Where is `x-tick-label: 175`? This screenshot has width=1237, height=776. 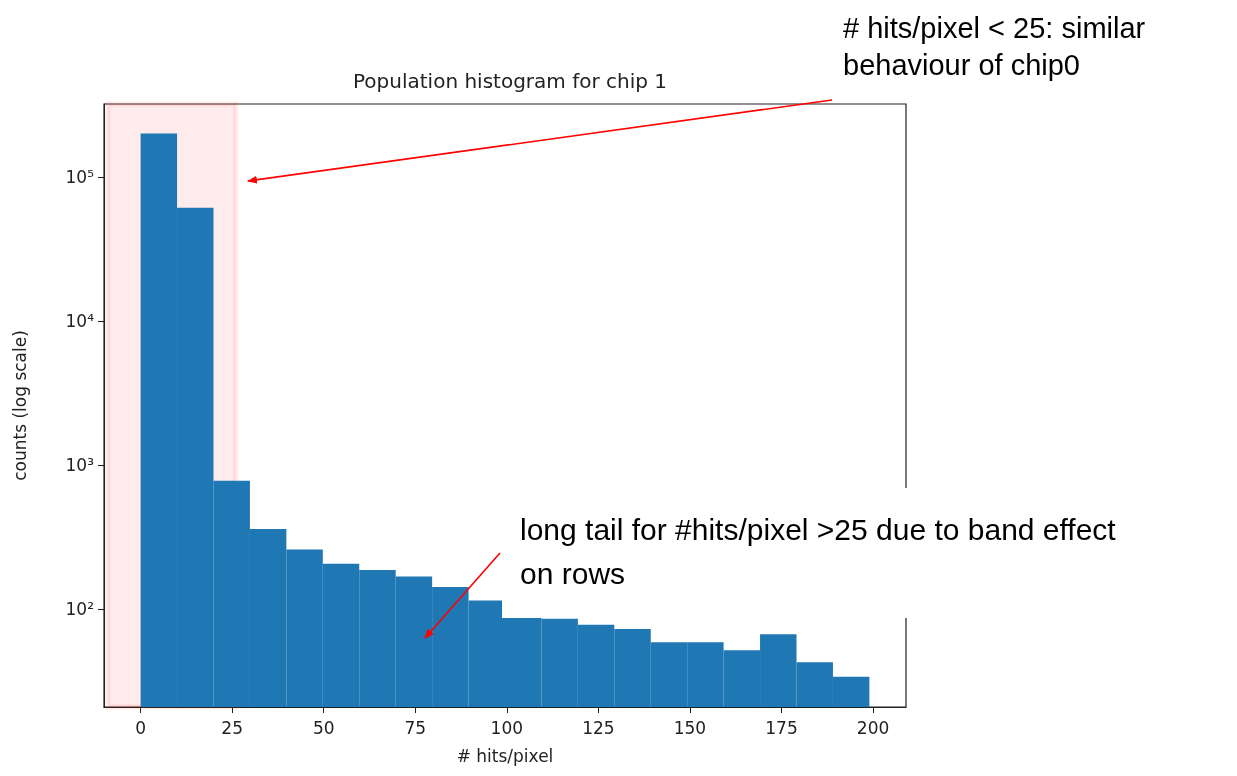 x-tick-label: 175 is located at coordinates (781, 727).